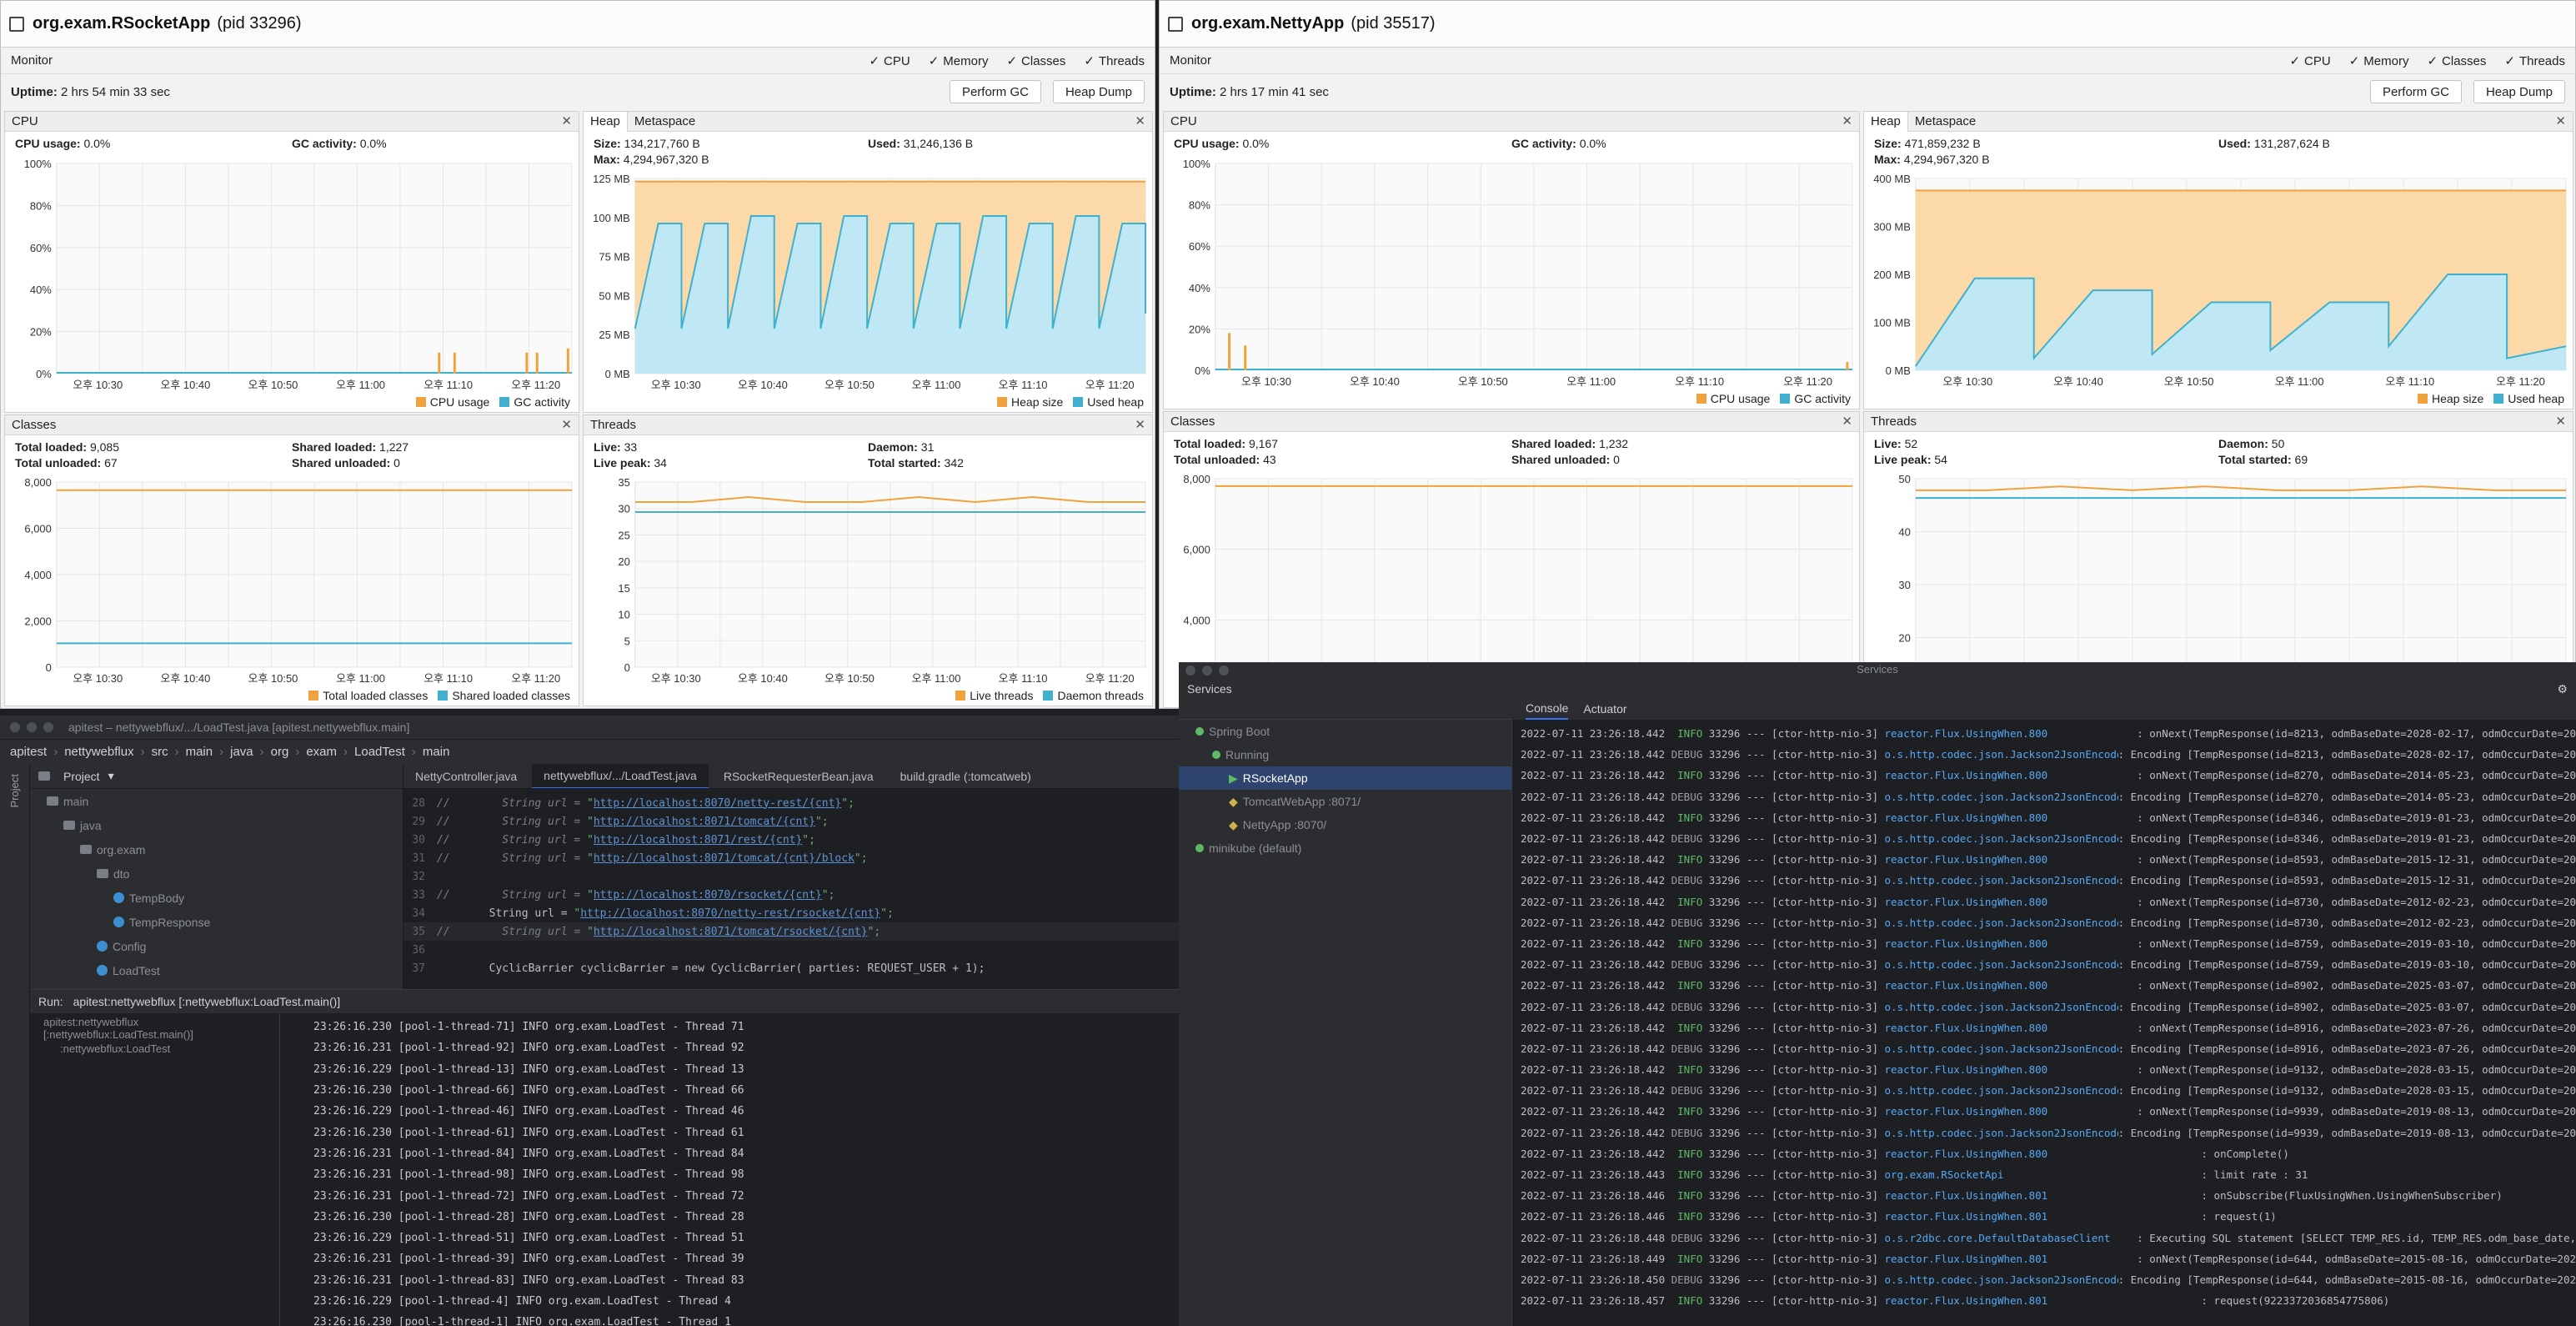  Describe the element at coordinates (14, 791) in the screenshot. I see `project-tool-tab: Project` at that location.